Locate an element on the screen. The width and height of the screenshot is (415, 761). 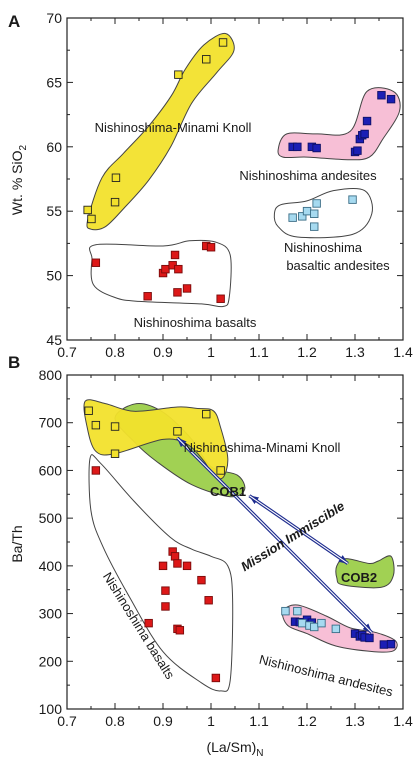
panel-b-y-tick-label: 600 is located at coordinates (51, 470).